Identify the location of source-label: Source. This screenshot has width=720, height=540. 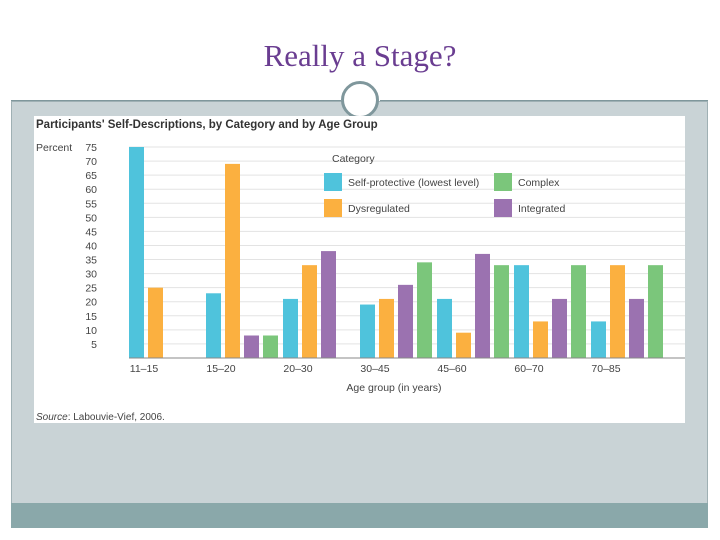
(52, 417).